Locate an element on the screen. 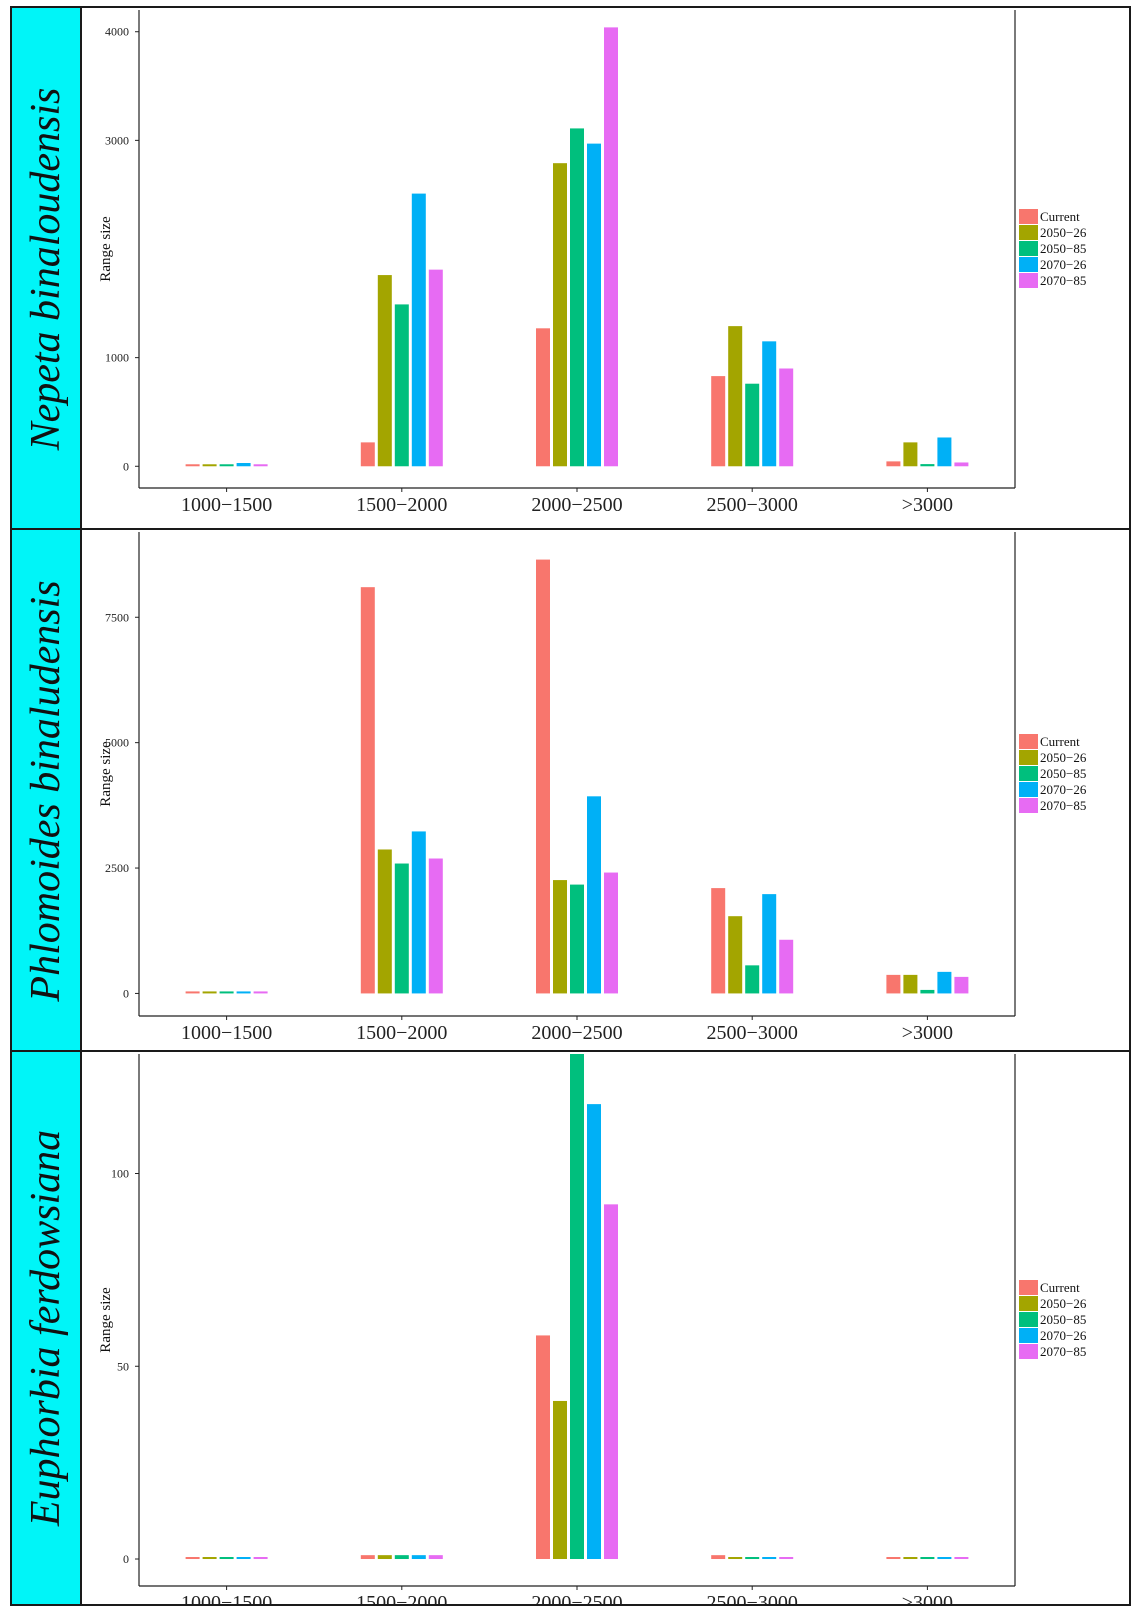 This screenshot has height=1612, width=1141. y-tick-label: 2500 is located at coordinates (117, 868).